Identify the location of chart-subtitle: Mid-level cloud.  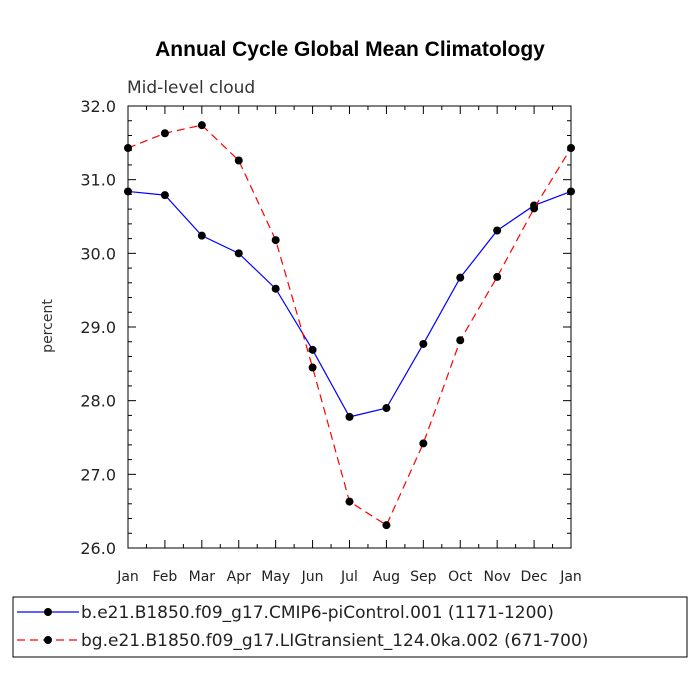
(191, 88).